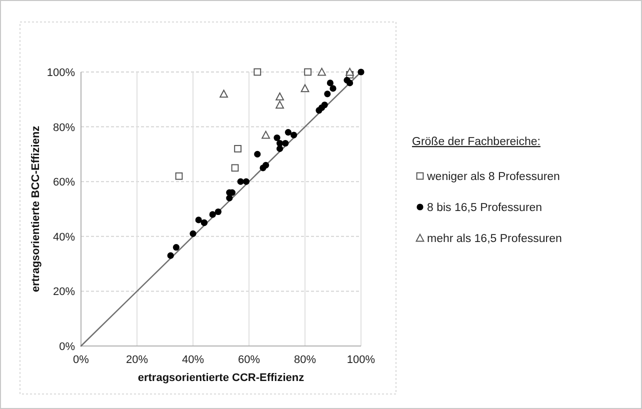 The height and width of the screenshot is (409, 642). Describe the element at coordinates (494, 239) in the screenshot. I see `legend-label: mehr als 16,5 Professuren` at that location.